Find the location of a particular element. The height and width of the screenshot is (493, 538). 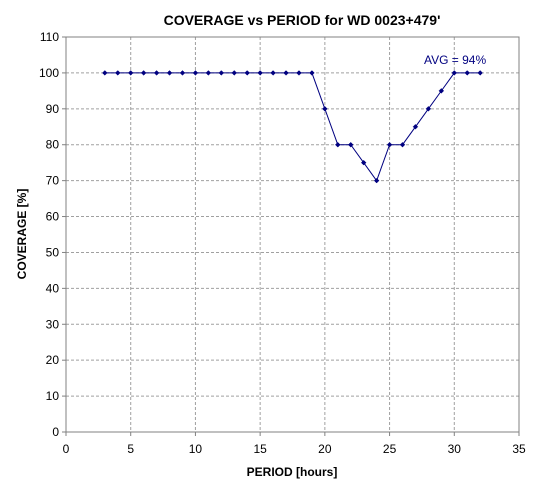

x-tick-label: 15 is located at coordinates (260, 449).